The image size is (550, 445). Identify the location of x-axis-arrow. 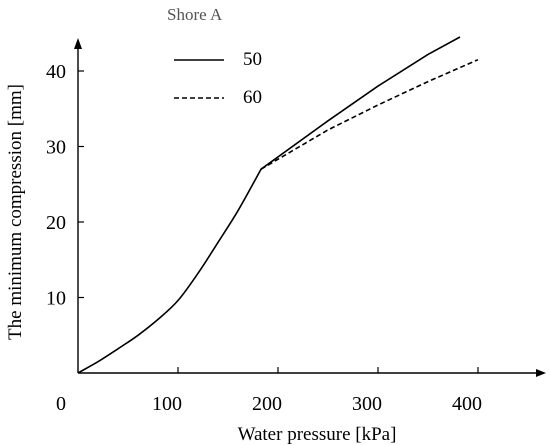
(541, 373).